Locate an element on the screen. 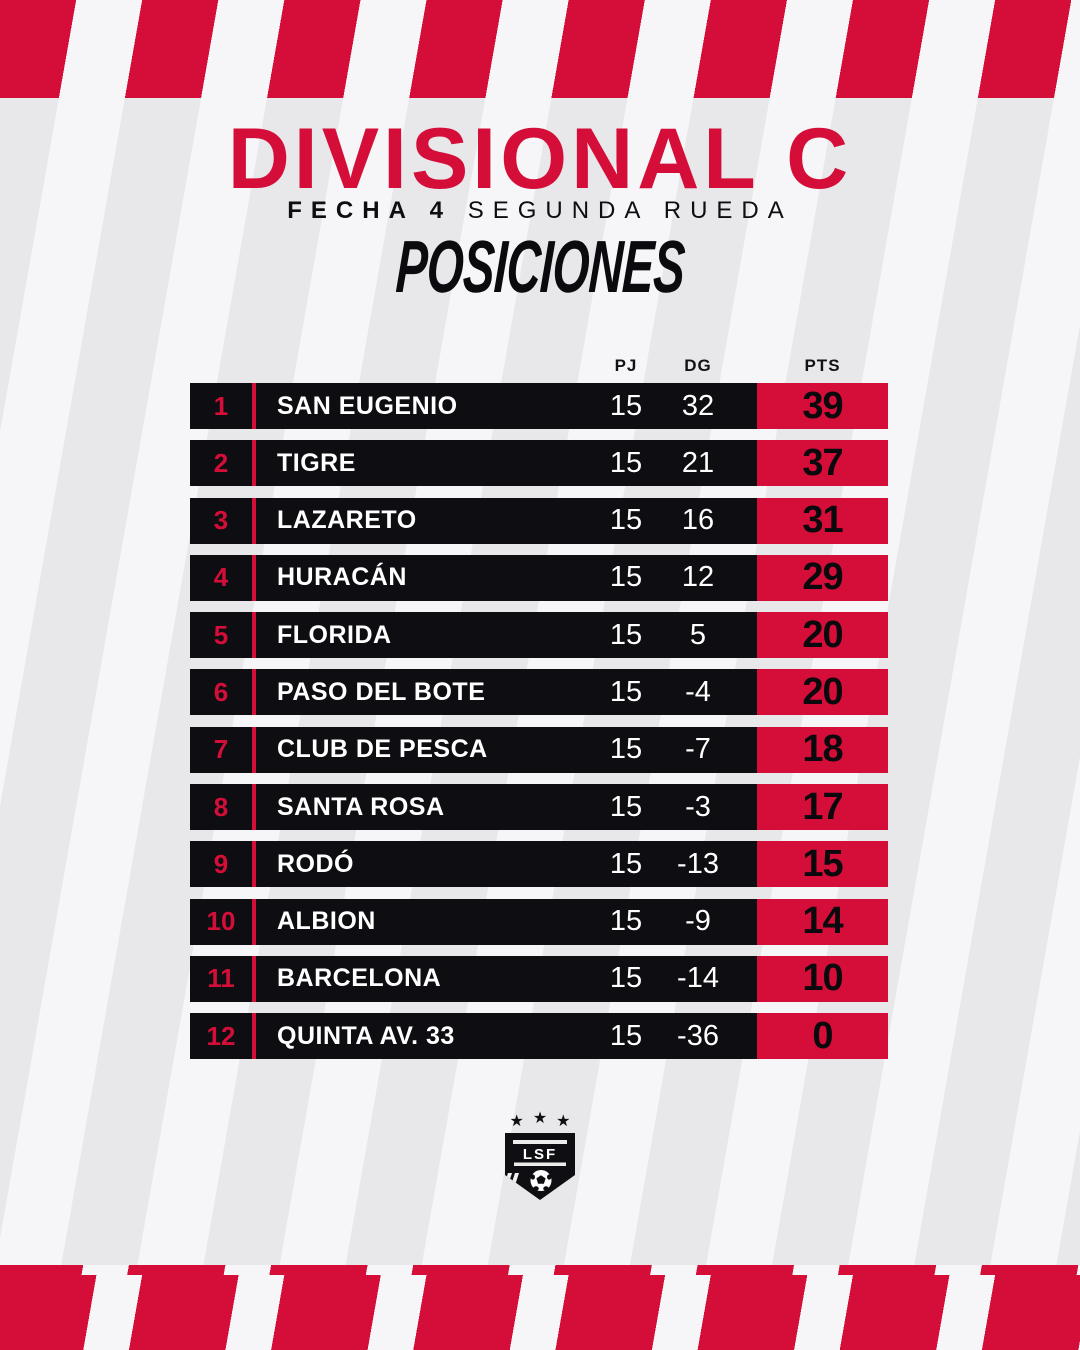 This screenshot has height=1350, width=1080. subtitle-fecha: FECHA 4 is located at coordinates (370, 210).